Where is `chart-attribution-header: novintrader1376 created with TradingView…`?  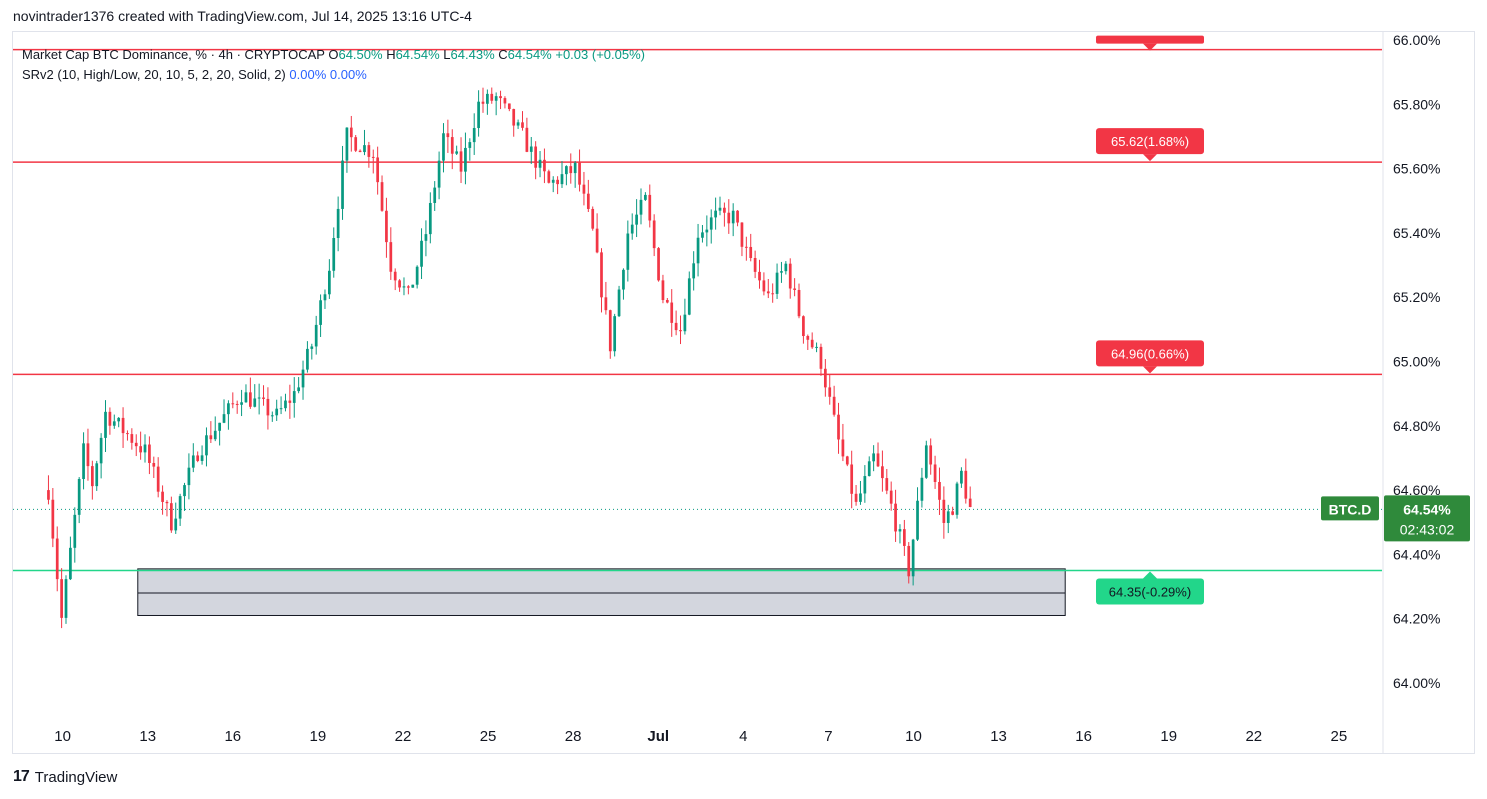
chart-attribution-header: novintrader1376 created with TradingView… is located at coordinates (242, 16).